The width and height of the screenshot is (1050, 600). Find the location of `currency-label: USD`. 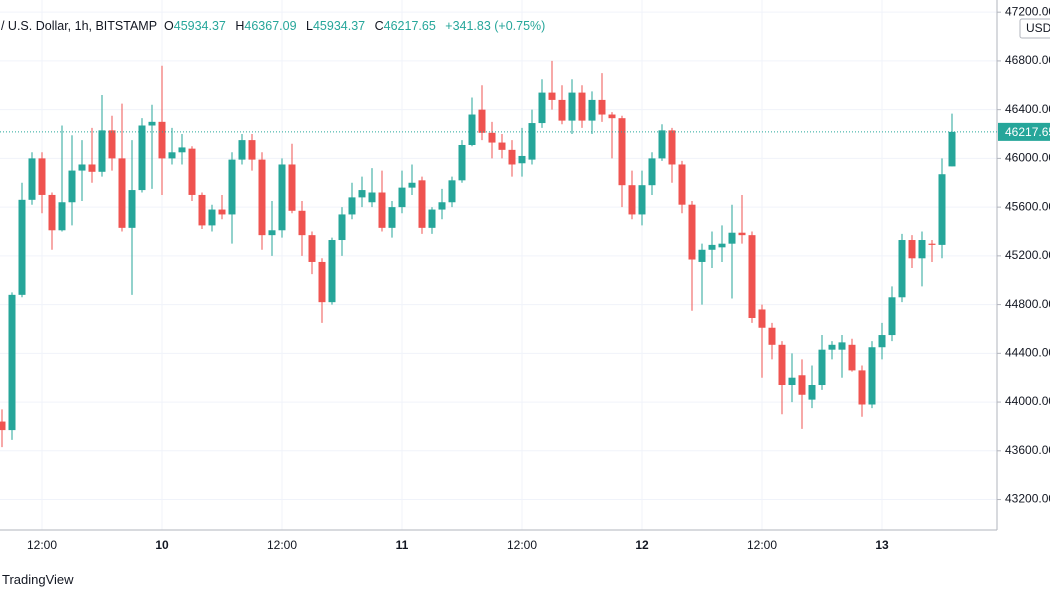

currency-label: USD is located at coordinates (1038, 28).